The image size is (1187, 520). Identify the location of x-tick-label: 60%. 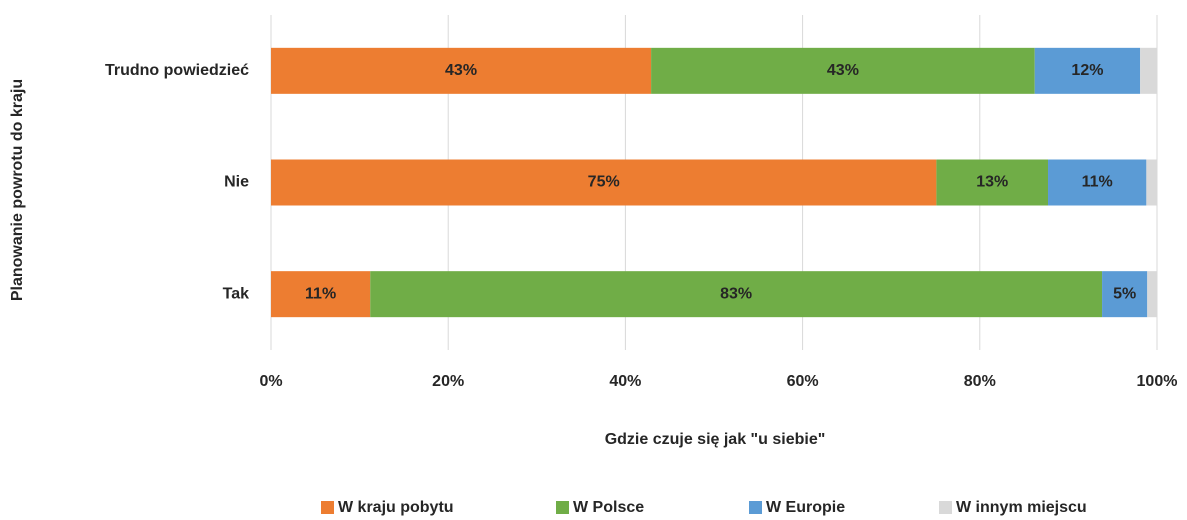
(803, 381).